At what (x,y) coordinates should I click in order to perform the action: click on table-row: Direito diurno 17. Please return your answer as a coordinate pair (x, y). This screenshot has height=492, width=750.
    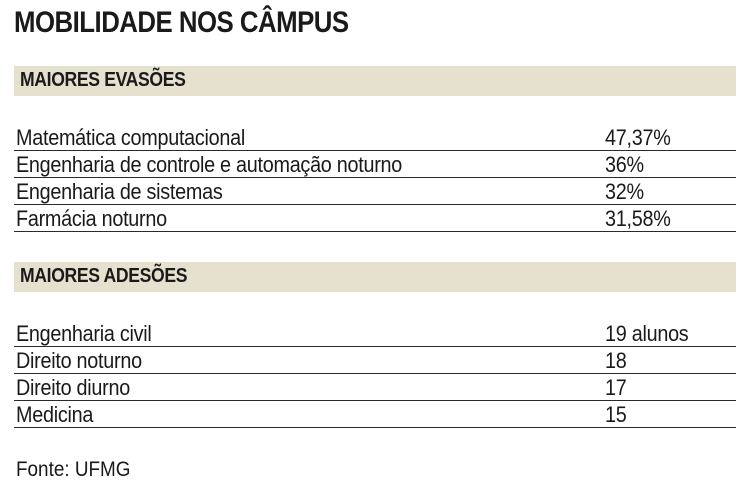
    Looking at the image, I should click on (375, 387).